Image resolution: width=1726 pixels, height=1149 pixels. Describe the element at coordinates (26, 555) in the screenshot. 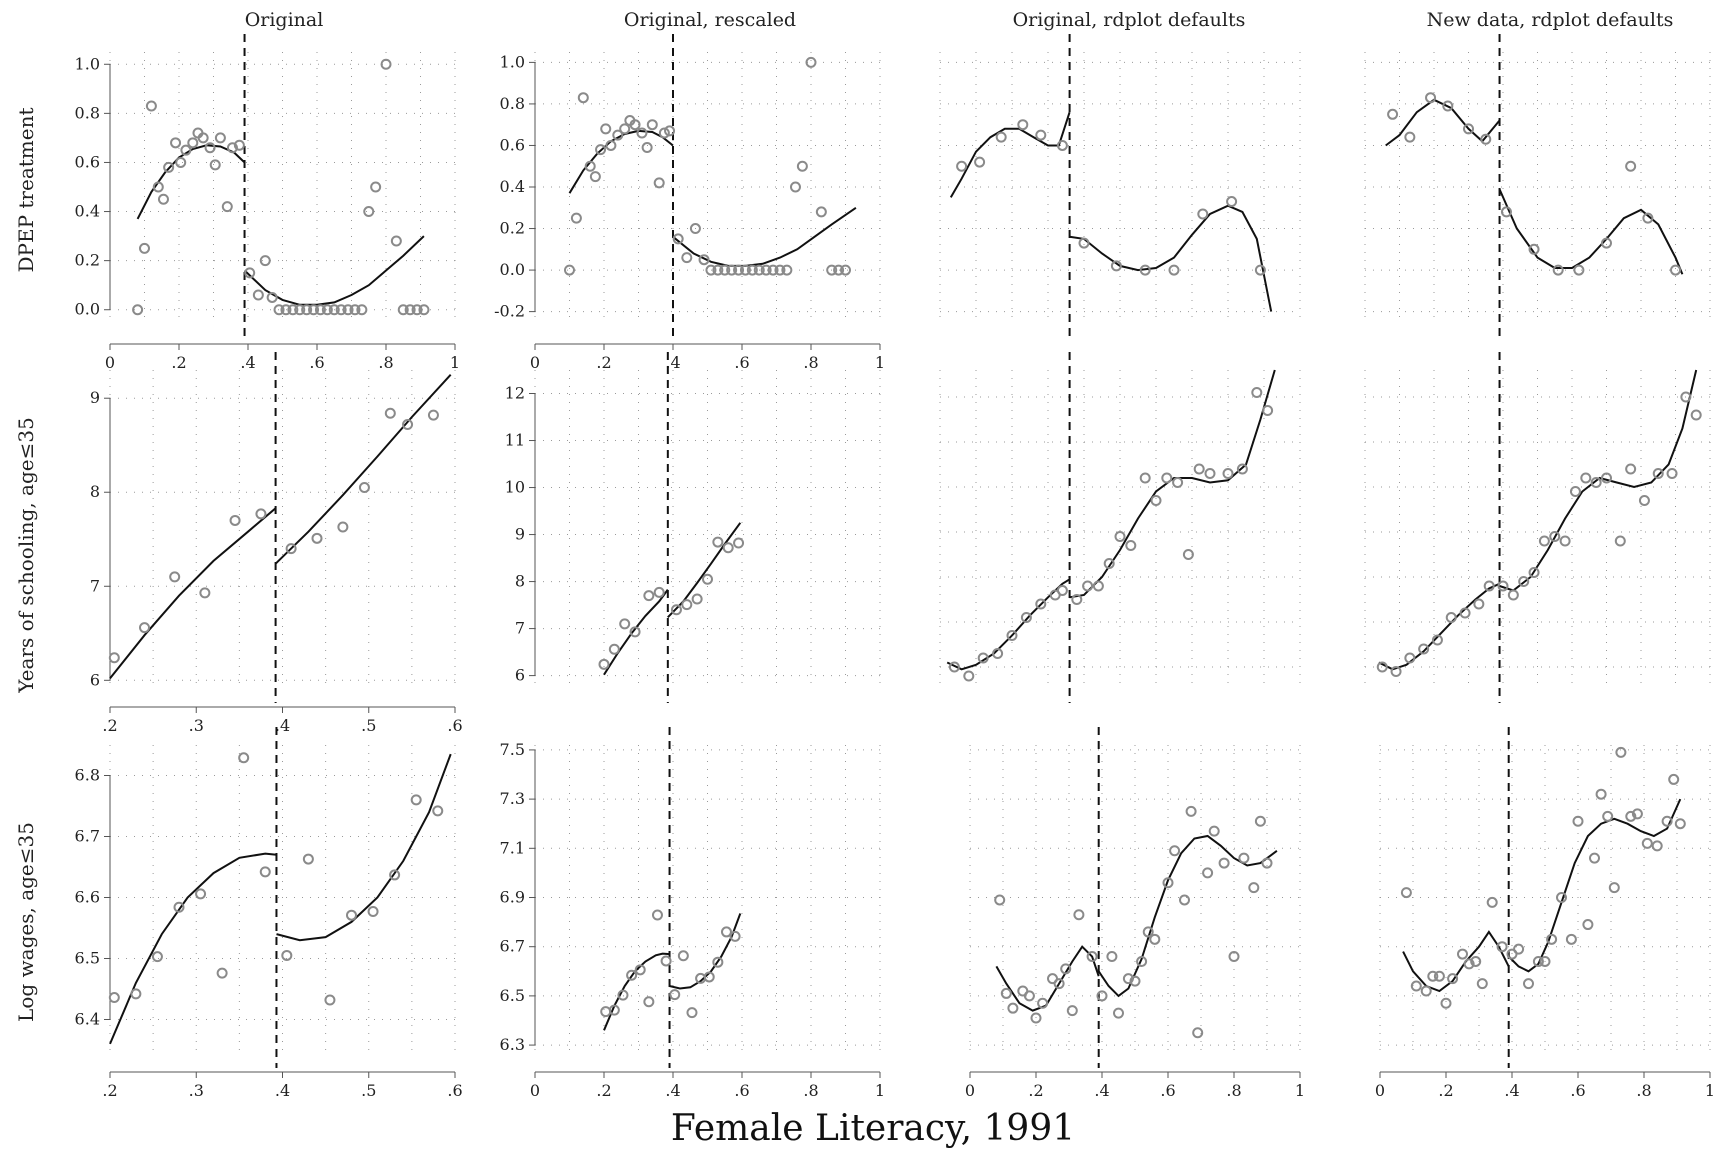

I see `row-label: Years of schooling, age≤35` at that location.